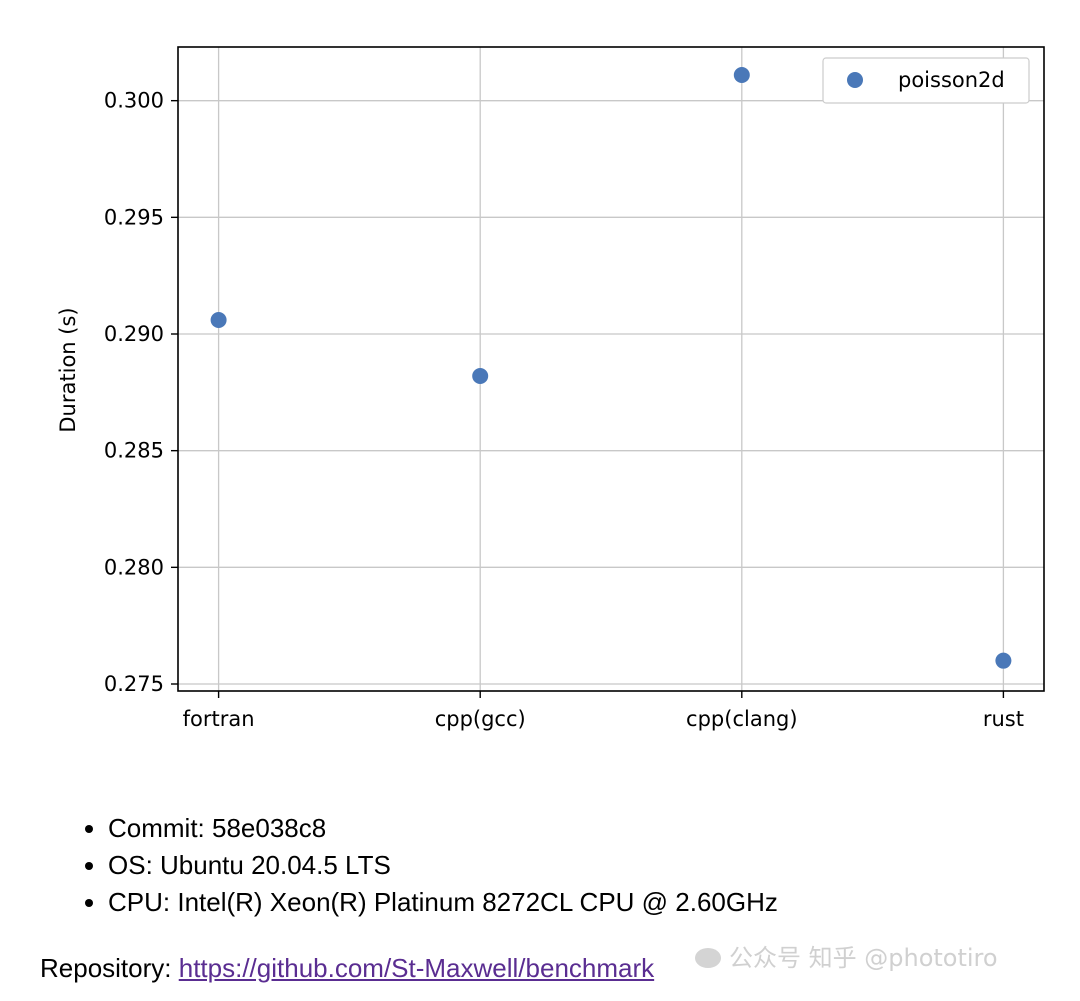  I want to click on x-axis-ticks: fortran cpp(gcc) cpp(clang) rust, so click(603, 711).